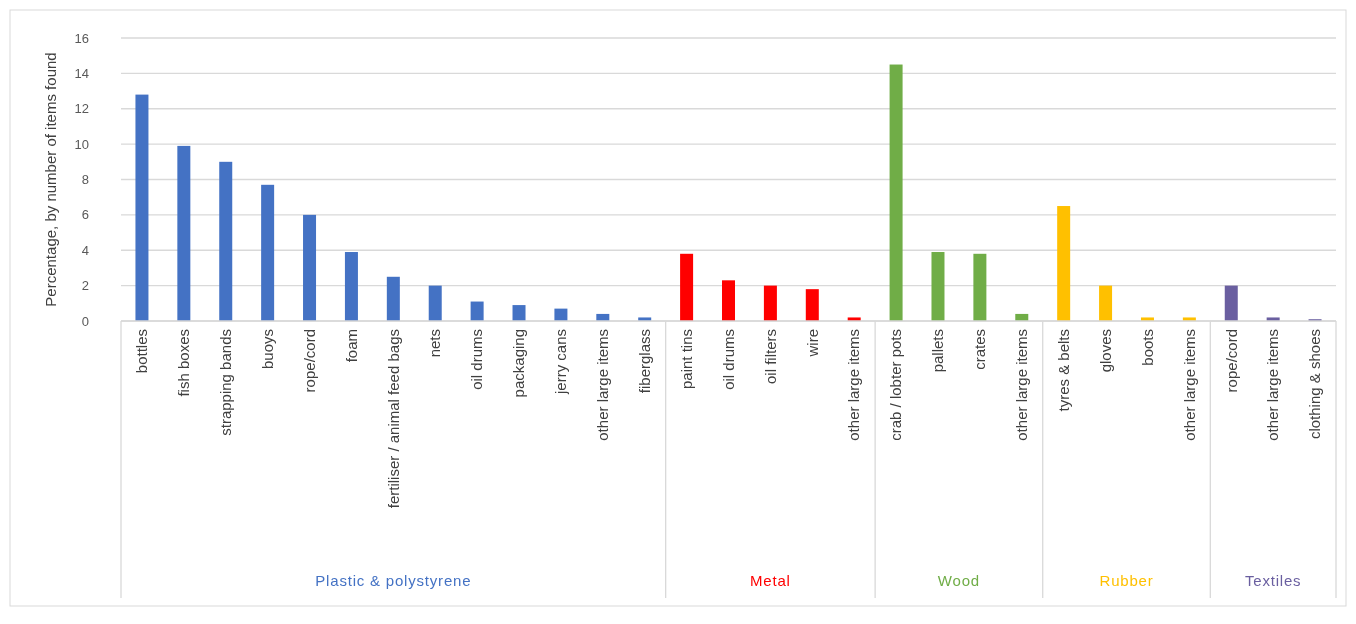  I want to click on y-tick-label: 14, so click(81, 73).